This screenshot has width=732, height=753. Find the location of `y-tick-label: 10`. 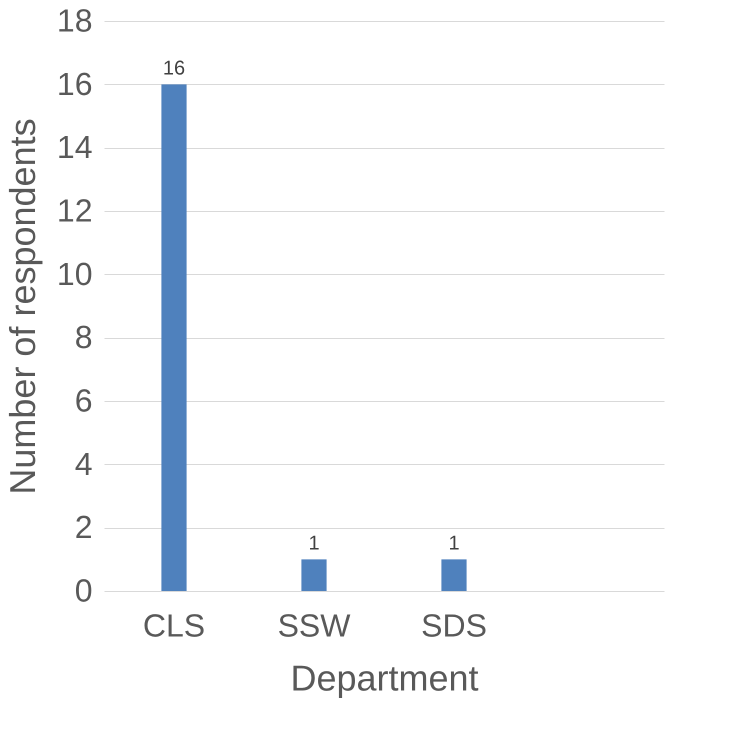

y-tick-label: 10 is located at coordinates (74, 274).